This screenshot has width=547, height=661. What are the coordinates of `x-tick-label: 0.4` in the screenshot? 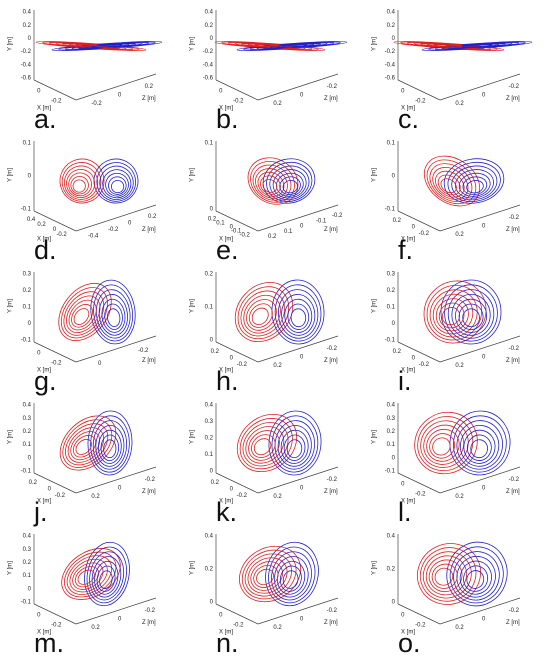 It's located at (31, 220).